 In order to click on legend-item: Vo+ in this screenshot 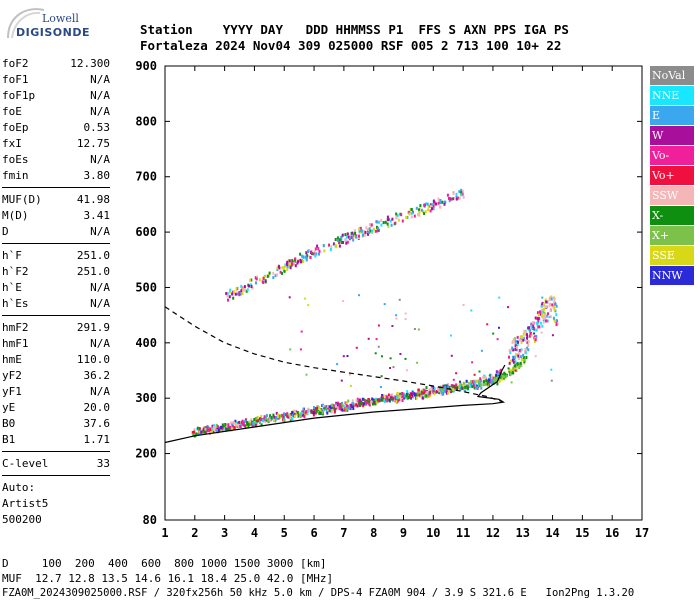, I will do `click(672, 175)`.